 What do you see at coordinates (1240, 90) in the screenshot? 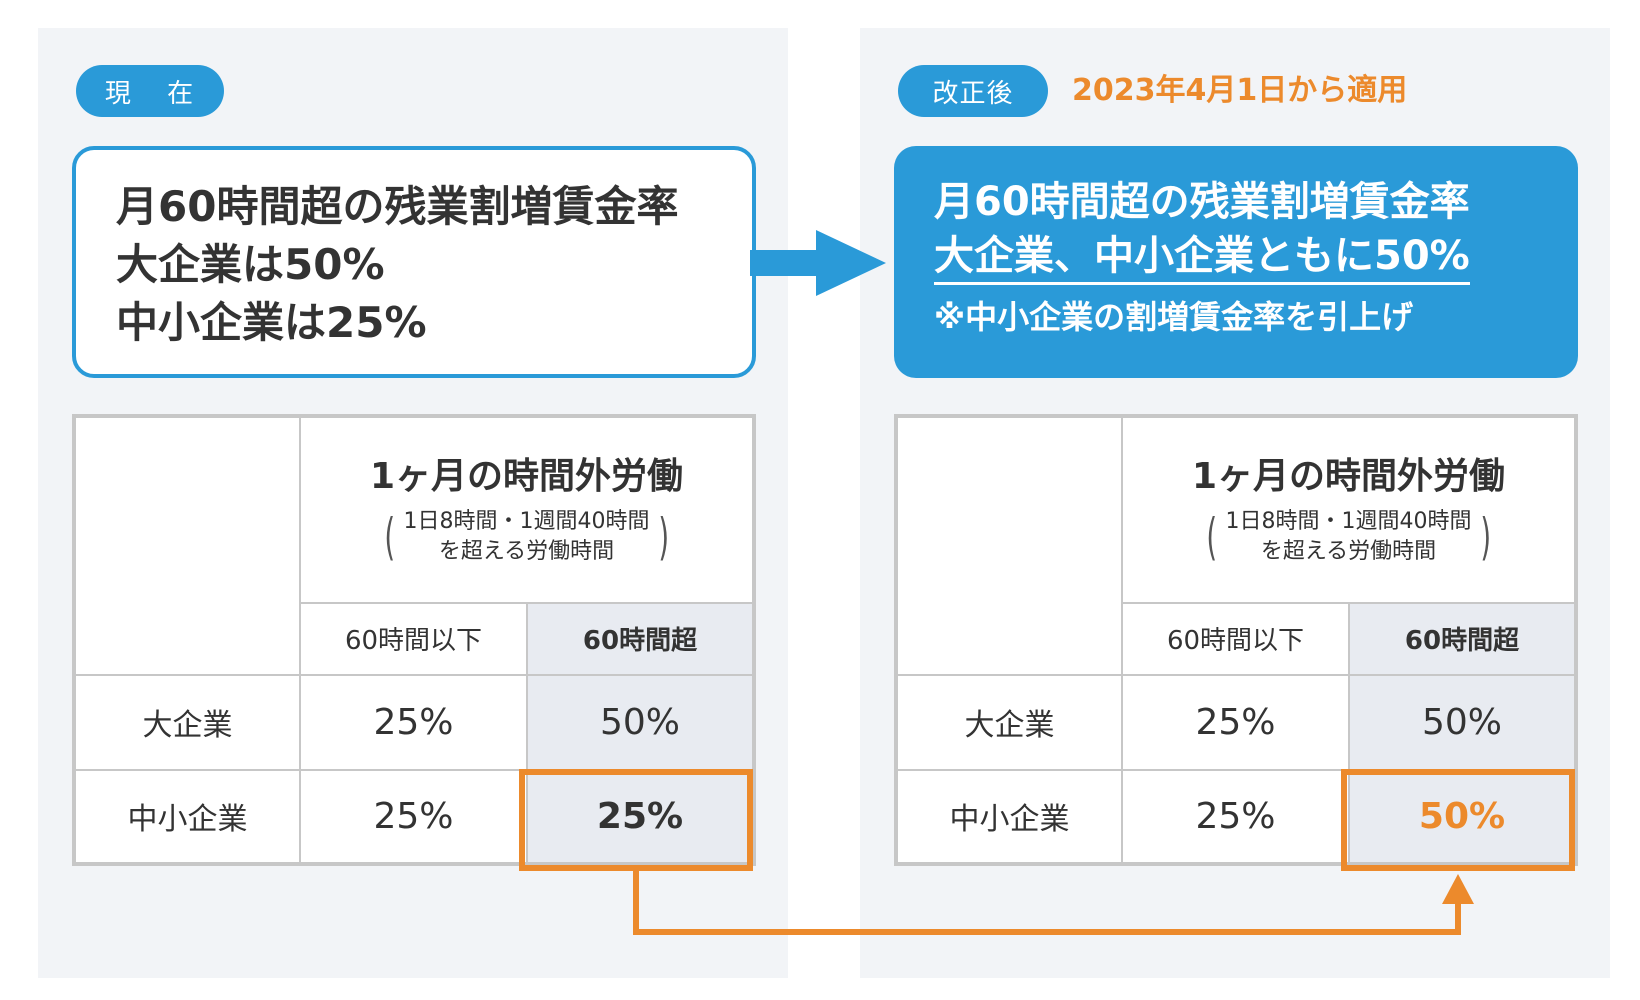
I see `effective-date: 2023年4月1日から適用` at bounding box center [1240, 90].